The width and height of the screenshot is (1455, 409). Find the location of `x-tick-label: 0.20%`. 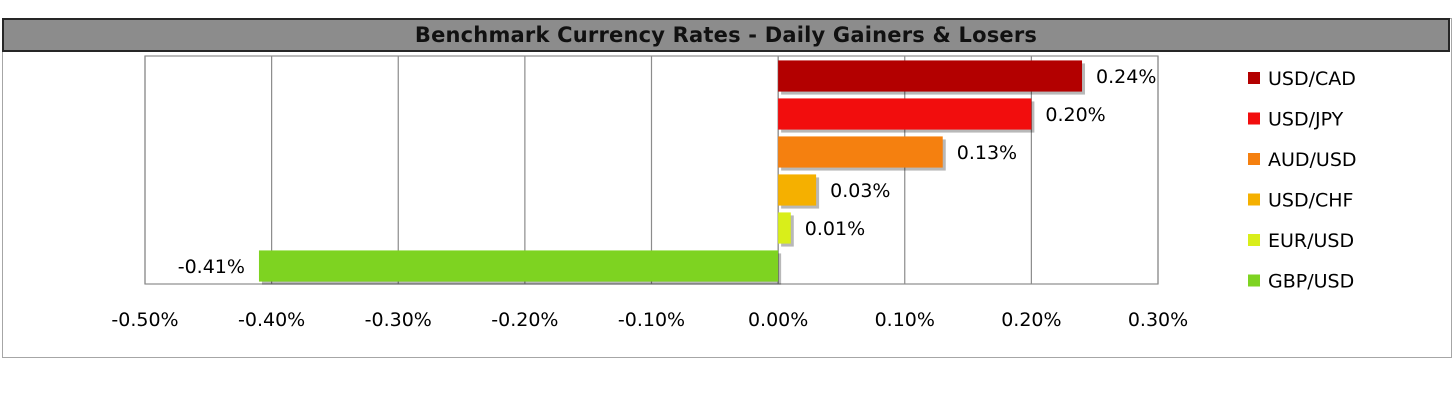

x-tick-label: 0.20% is located at coordinates (1031, 320).